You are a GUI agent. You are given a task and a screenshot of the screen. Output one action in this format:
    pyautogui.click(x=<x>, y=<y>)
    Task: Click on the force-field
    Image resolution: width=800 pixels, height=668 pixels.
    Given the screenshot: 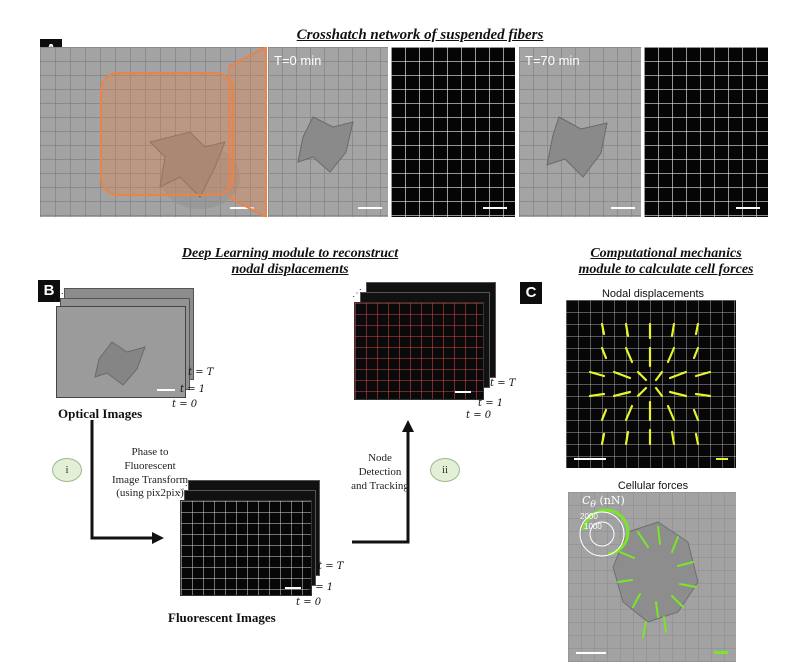 What is the action you would take?
    pyautogui.click(x=652, y=577)
    